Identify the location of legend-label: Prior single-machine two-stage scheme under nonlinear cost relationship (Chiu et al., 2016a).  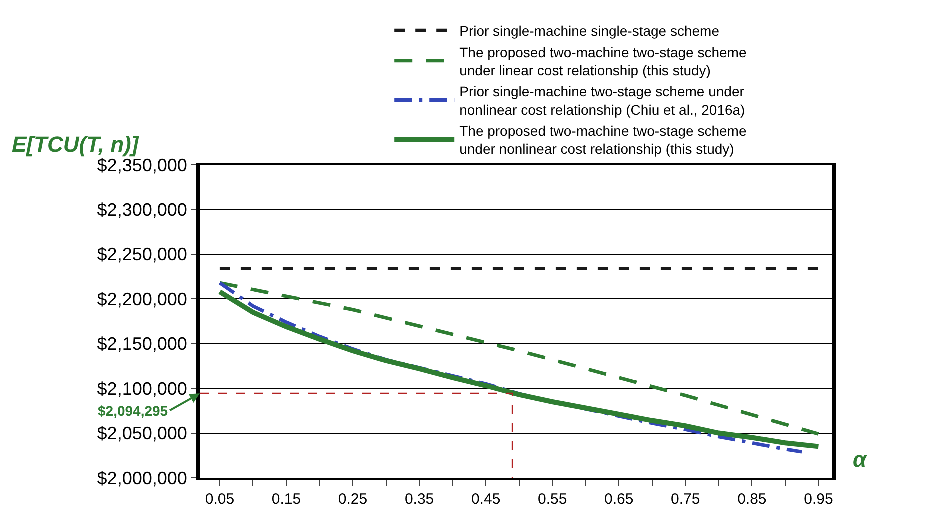
(603, 101).